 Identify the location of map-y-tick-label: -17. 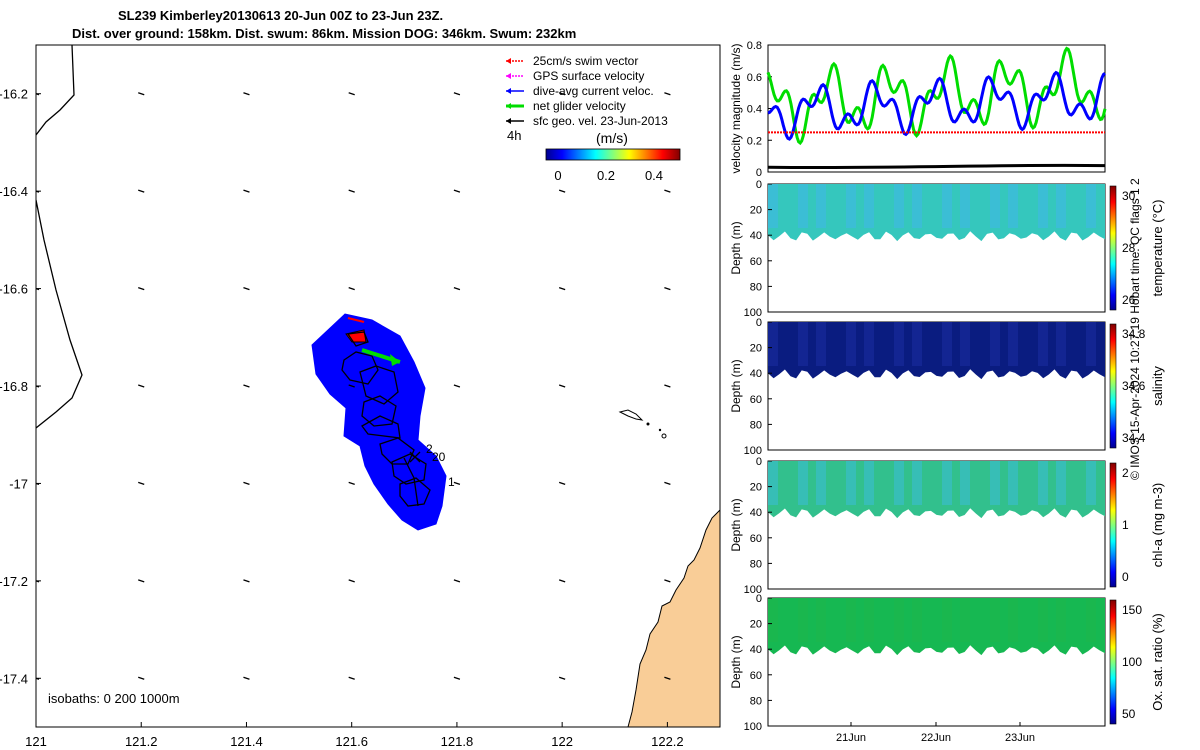
(18, 483).